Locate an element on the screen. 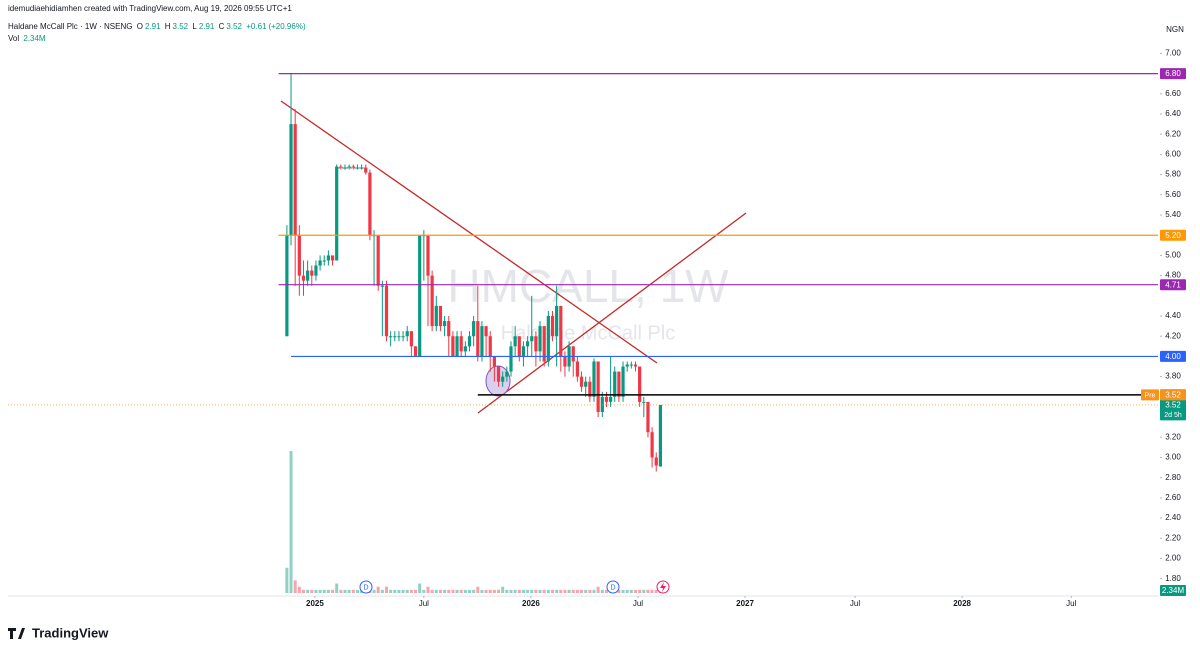 The image size is (1200, 654). y-tick-label: 5.00 is located at coordinates (1173, 255).